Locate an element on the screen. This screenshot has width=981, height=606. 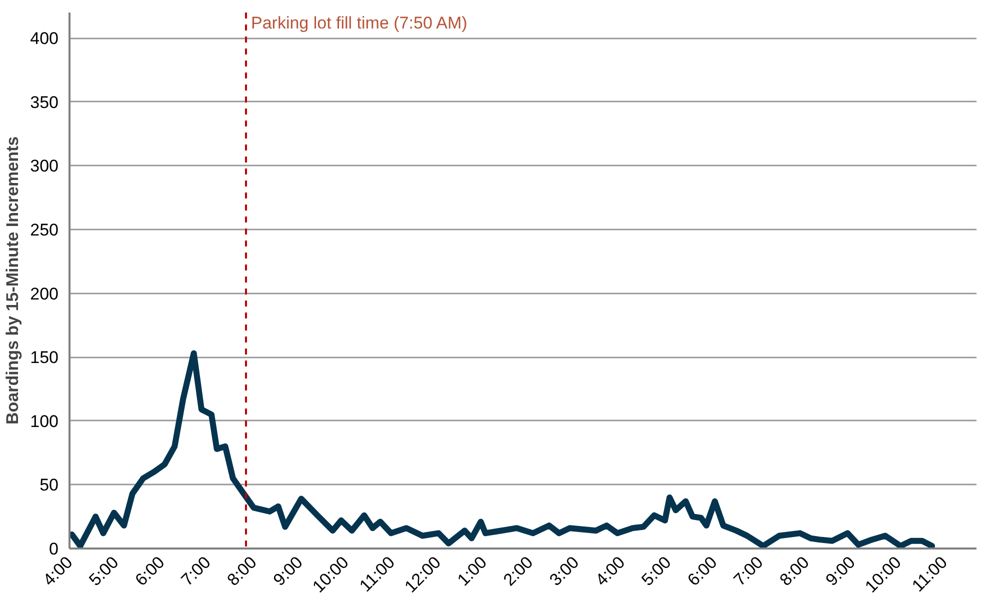
y-axis-title: Boardings by 15-Minute Increments is located at coordinates (12, 280).